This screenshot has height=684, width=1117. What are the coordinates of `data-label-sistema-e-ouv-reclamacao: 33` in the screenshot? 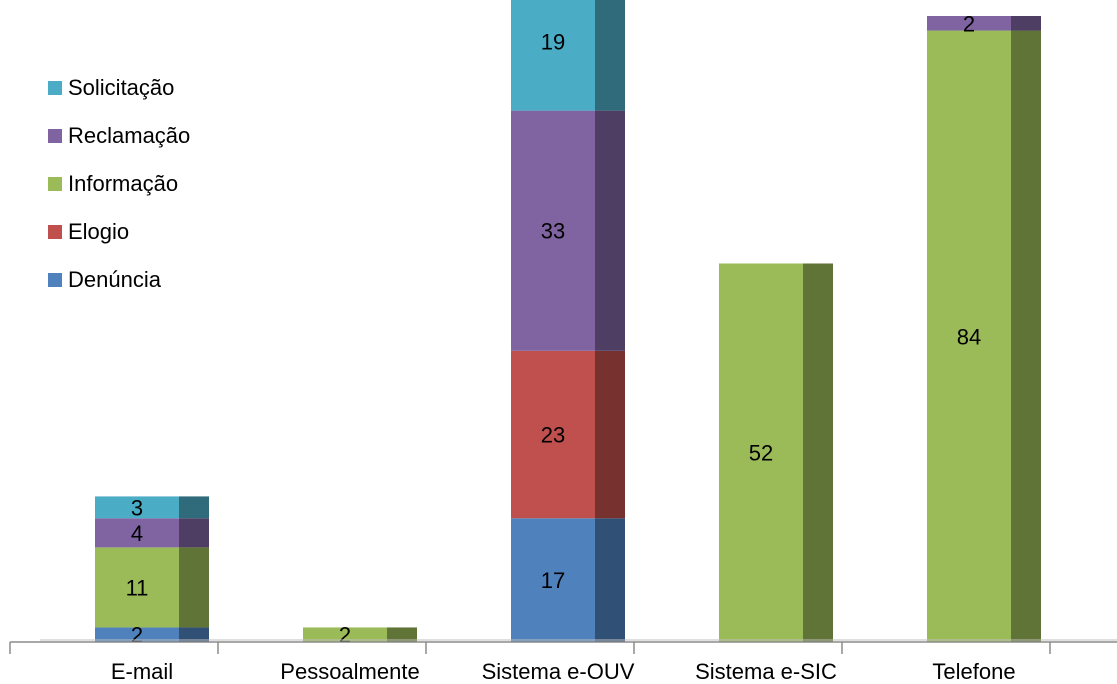 It's located at (553, 231).